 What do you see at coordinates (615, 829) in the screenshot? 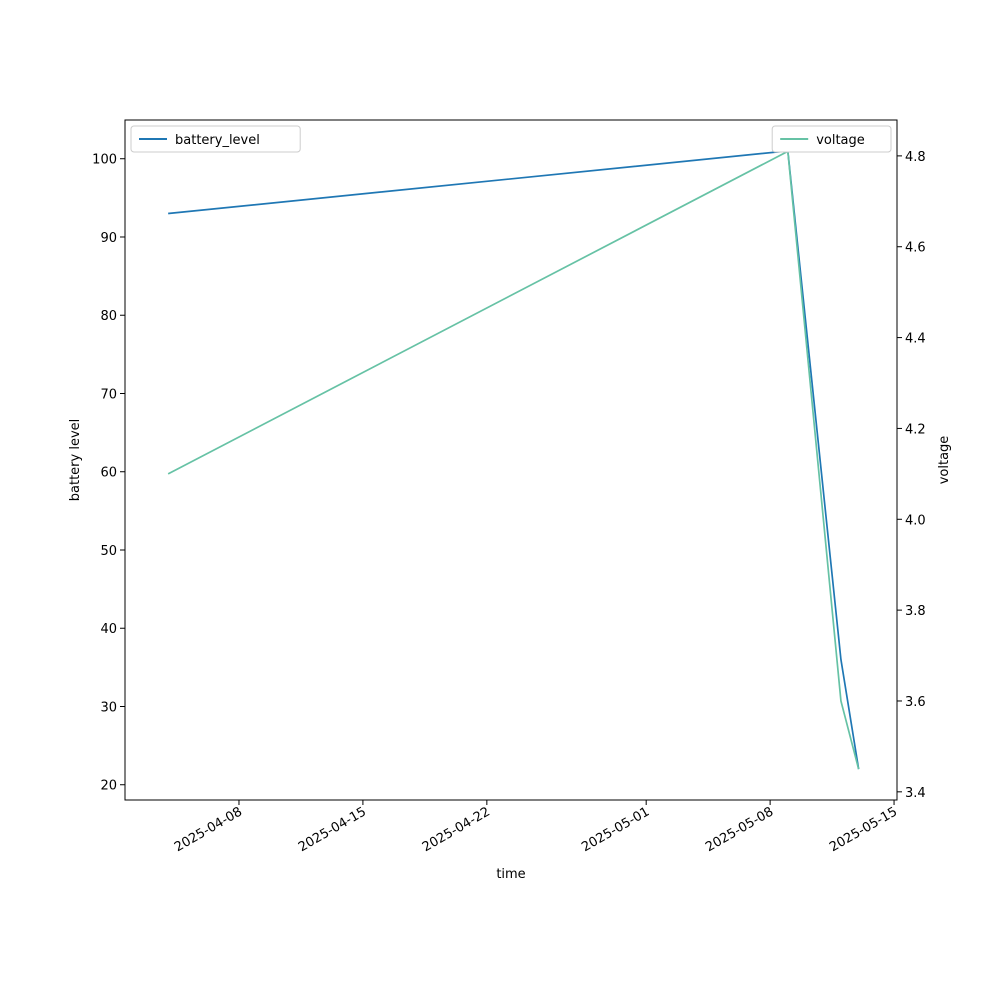
I see `x-tick-label: 2025-05-01` at bounding box center [615, 829].